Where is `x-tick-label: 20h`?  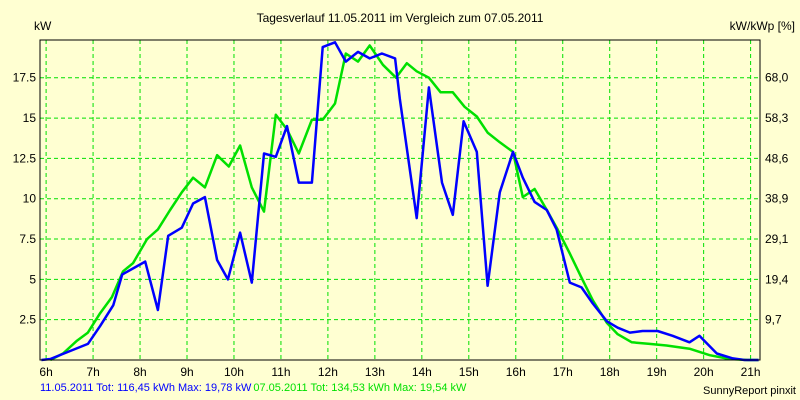 x-tick-label: 20h is located at coordinates (704, 372).